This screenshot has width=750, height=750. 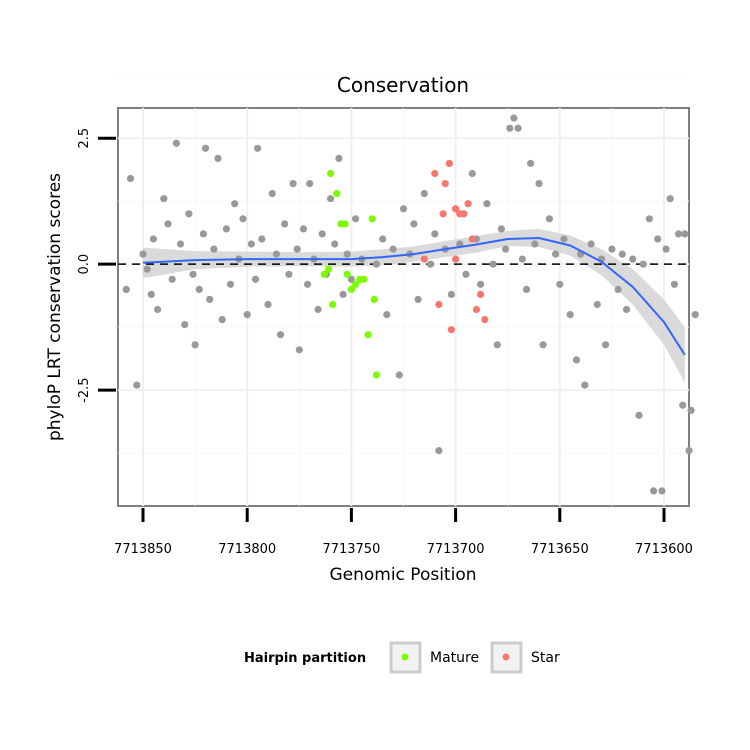 What do you see at coordinates (305, 658) in the screenshot?
I see `legend-title: Hairpin partition` at bounding box center [305, 658].